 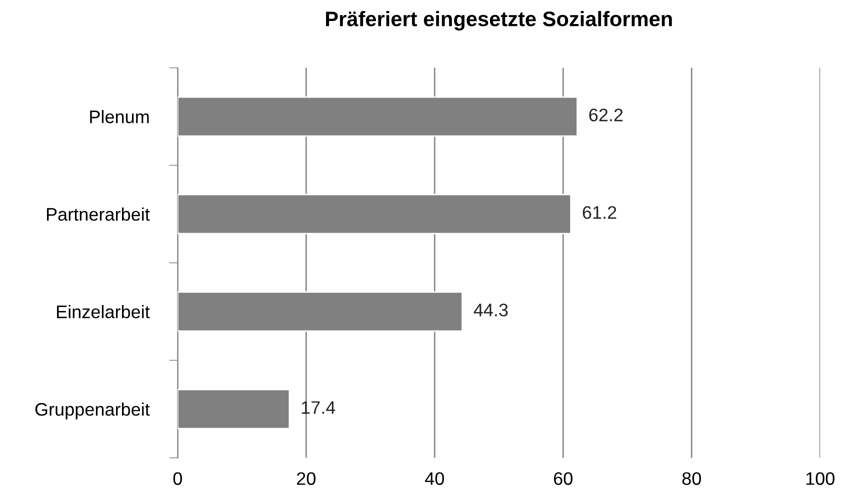 What do you see at coordinates (820, 478) in the screenshot?
I see `x-tick-label: 100` at bounding box center [820, 478].